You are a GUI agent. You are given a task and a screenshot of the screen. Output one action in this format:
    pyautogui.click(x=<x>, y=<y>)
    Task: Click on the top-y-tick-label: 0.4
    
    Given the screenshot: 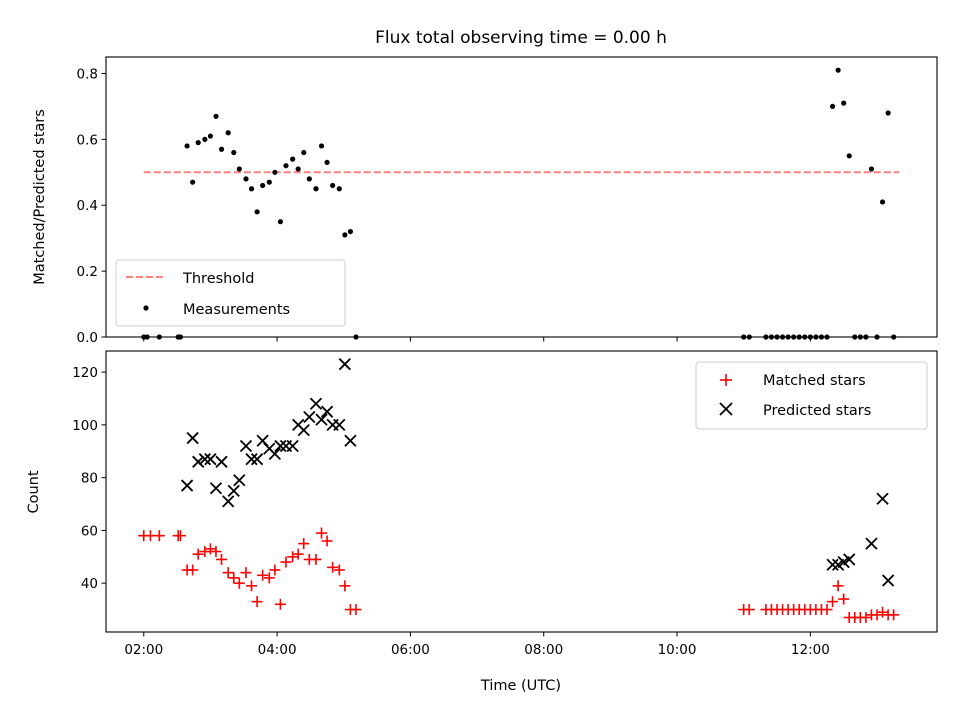 What is the action you would take?
    pyautogui.click(x=87, y=206)
    